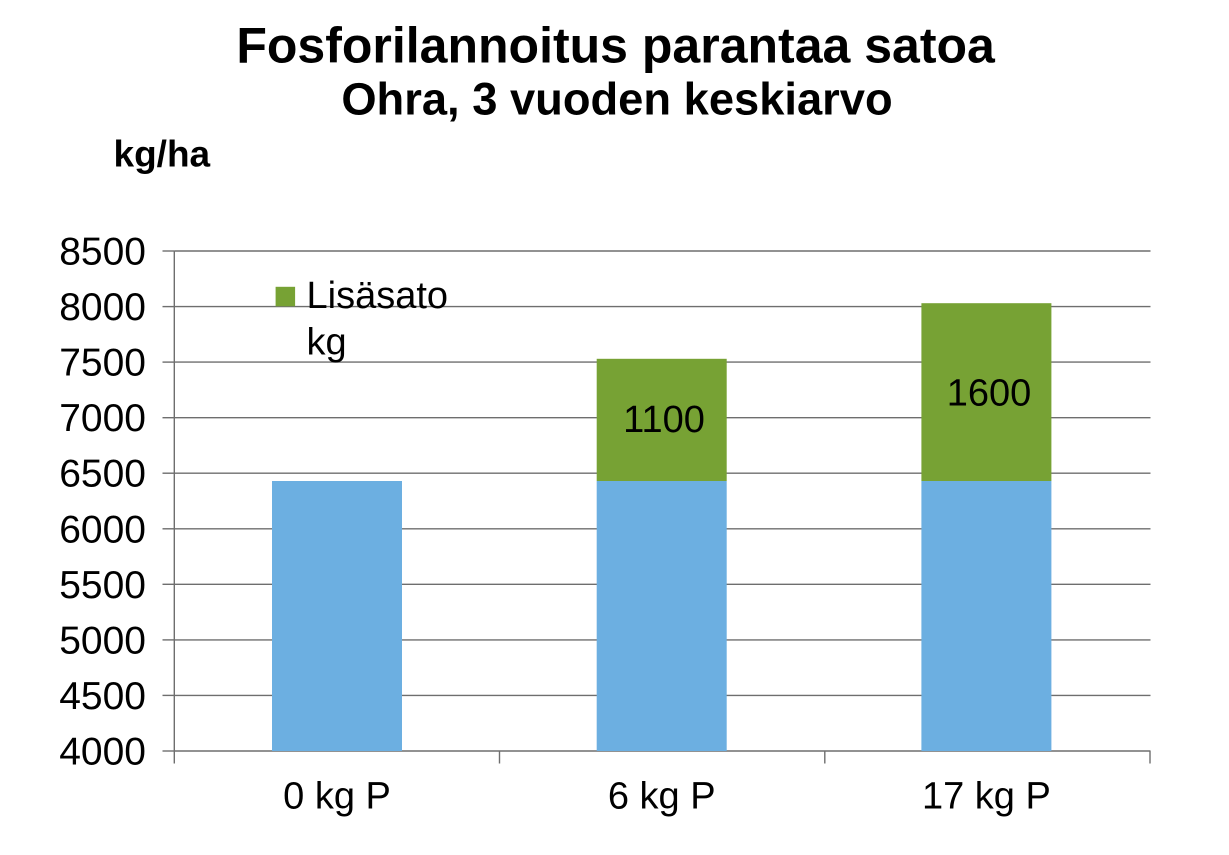 This screenshot has height=855, width=1229. What do you see at coordinates (989, 394) in the screenshot?
I see `svg-text: 1600` at bounding box center [989, 394].